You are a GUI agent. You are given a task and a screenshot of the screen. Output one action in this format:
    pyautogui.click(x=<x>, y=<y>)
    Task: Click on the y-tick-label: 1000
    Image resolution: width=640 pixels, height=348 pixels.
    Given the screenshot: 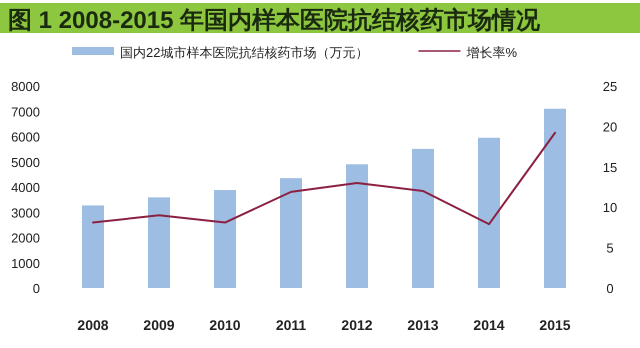 What is the action you would take?
    pyautogui.click(x=25, y=263)
    